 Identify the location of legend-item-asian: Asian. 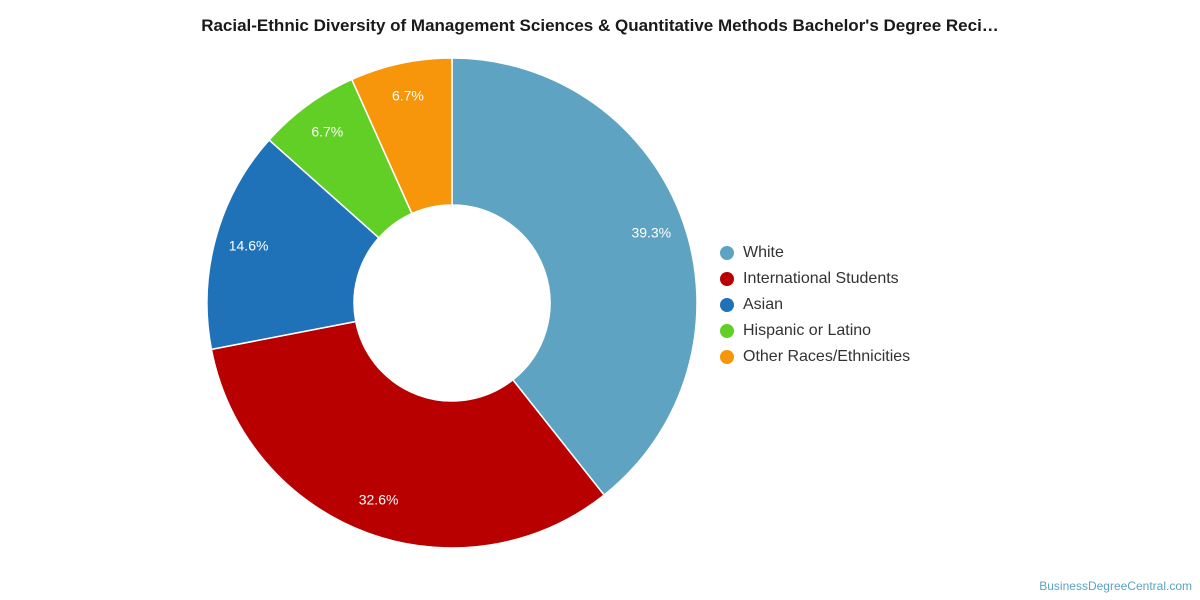
(815, 305).